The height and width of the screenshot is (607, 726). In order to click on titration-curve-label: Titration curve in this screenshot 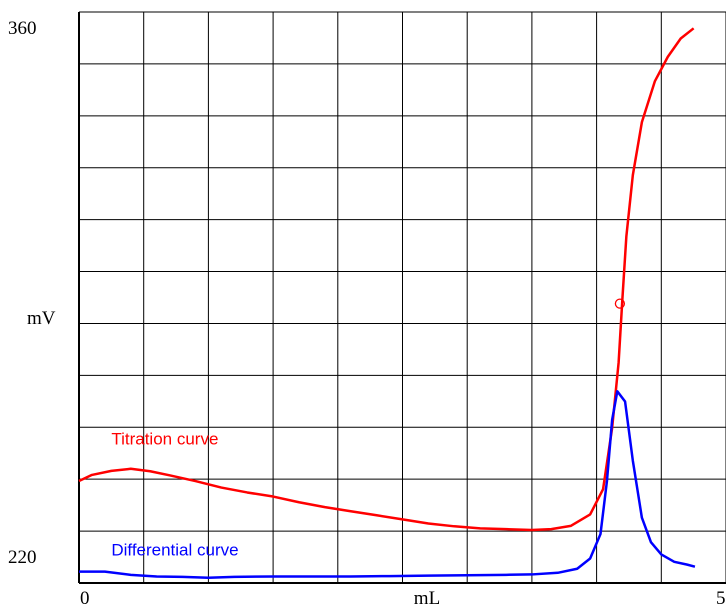, I will do `click(164, 438)`.